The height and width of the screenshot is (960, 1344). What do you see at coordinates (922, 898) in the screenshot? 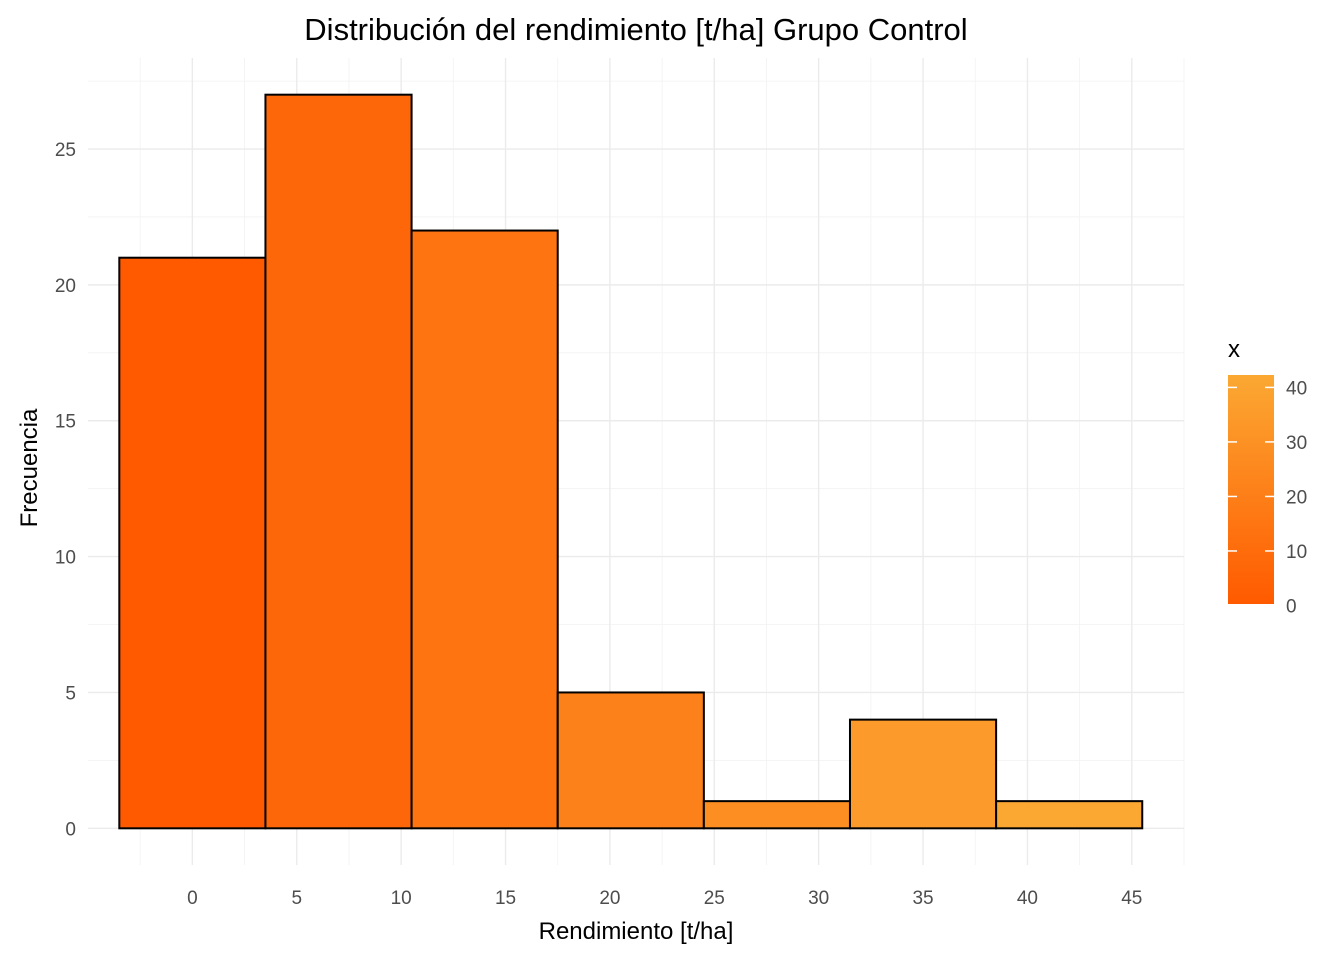
I see `x-tick-label: 35` at bounding box center [922, 898].